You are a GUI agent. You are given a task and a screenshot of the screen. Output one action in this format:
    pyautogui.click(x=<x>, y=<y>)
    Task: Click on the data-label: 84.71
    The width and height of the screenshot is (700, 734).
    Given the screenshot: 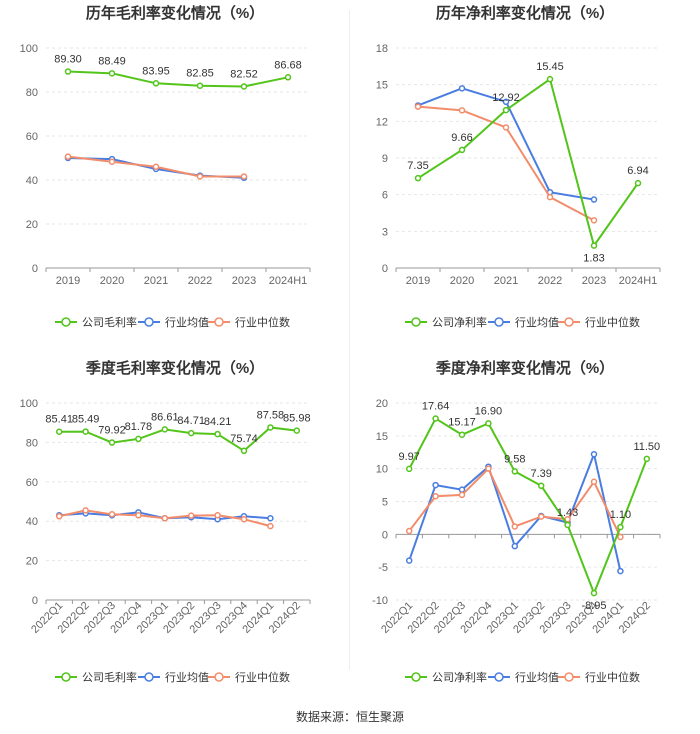 What is the action you would take?
    pyautogui.click(x=191, y=421)
    